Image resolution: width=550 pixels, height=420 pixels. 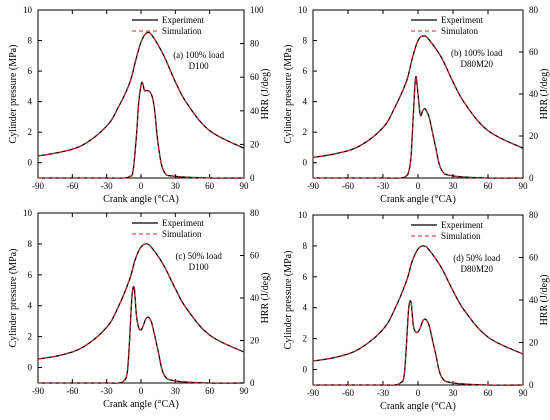 I want to click on panel-title: (a) 100% load, so click(x=198, y=55).